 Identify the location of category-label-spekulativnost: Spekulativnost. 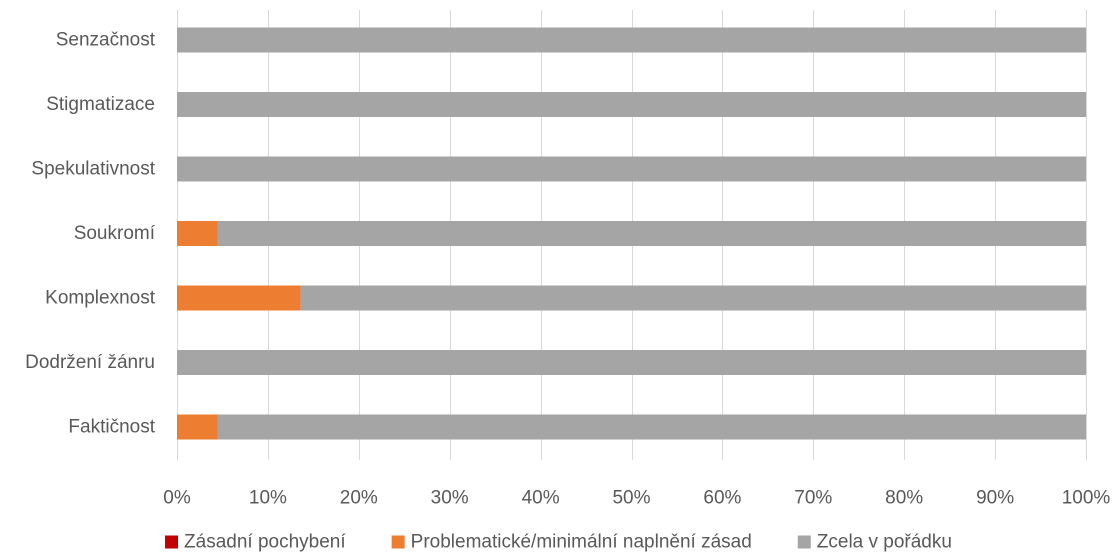
(93, 169).